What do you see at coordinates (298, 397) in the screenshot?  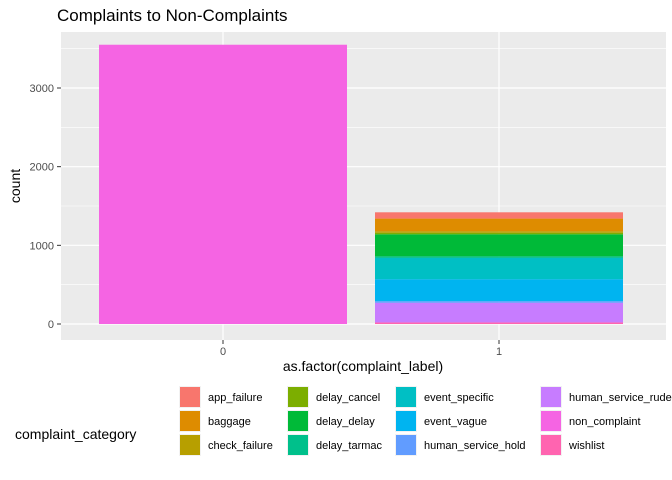 I see `legend-swatch-delay-cancel` at bounding box center [298, 397].